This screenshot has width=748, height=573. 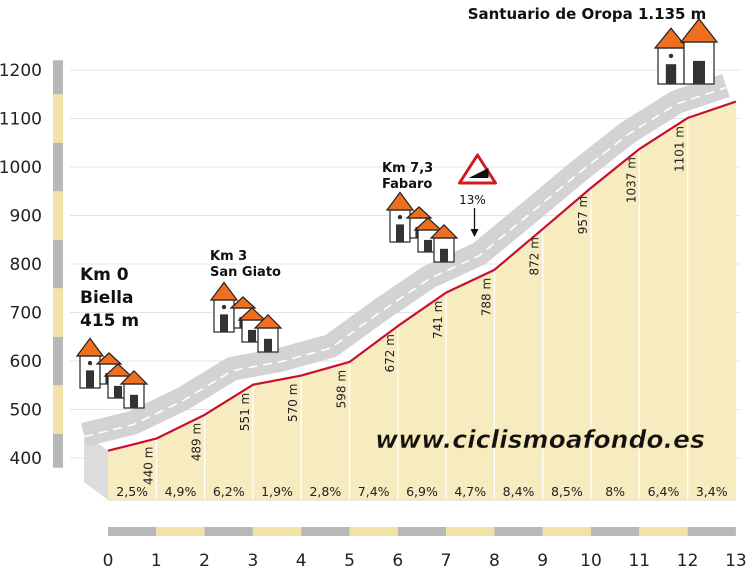 What do you see at coordinates (474, 233) in the screenshot?
I see `arrow-head` at bounding box center [474, 233].